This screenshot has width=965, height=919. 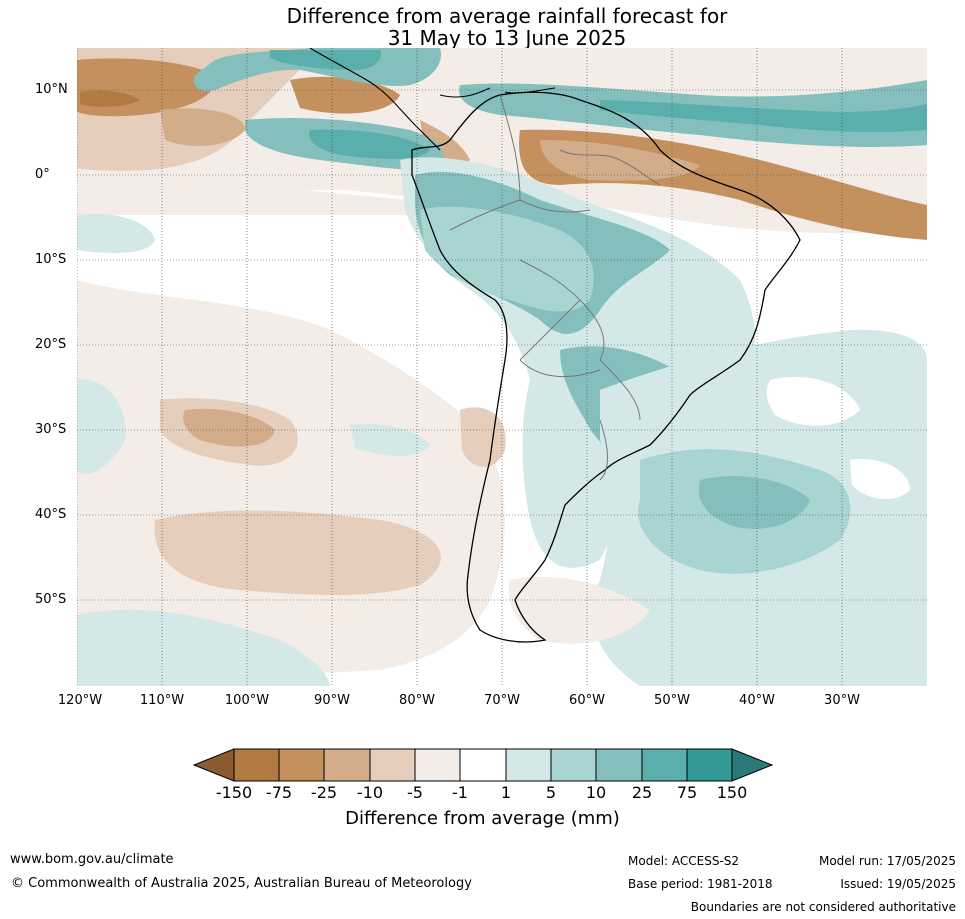 I want to click on north-teal-band-dark, so click(x=325, y=60).